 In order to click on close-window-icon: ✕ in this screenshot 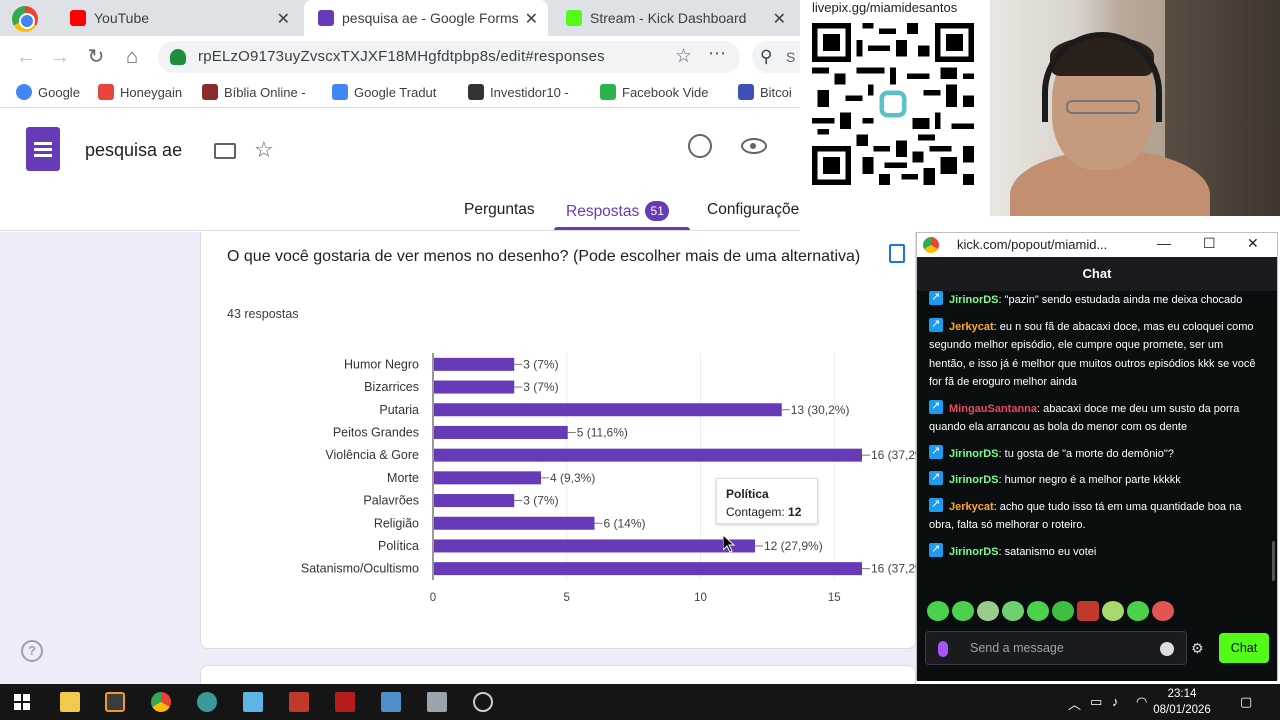, I will do `click(1253, 243)`.